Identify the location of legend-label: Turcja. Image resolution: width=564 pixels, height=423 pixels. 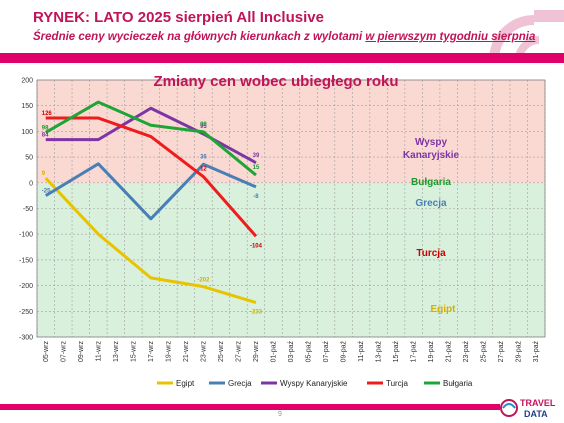
(397, 383).